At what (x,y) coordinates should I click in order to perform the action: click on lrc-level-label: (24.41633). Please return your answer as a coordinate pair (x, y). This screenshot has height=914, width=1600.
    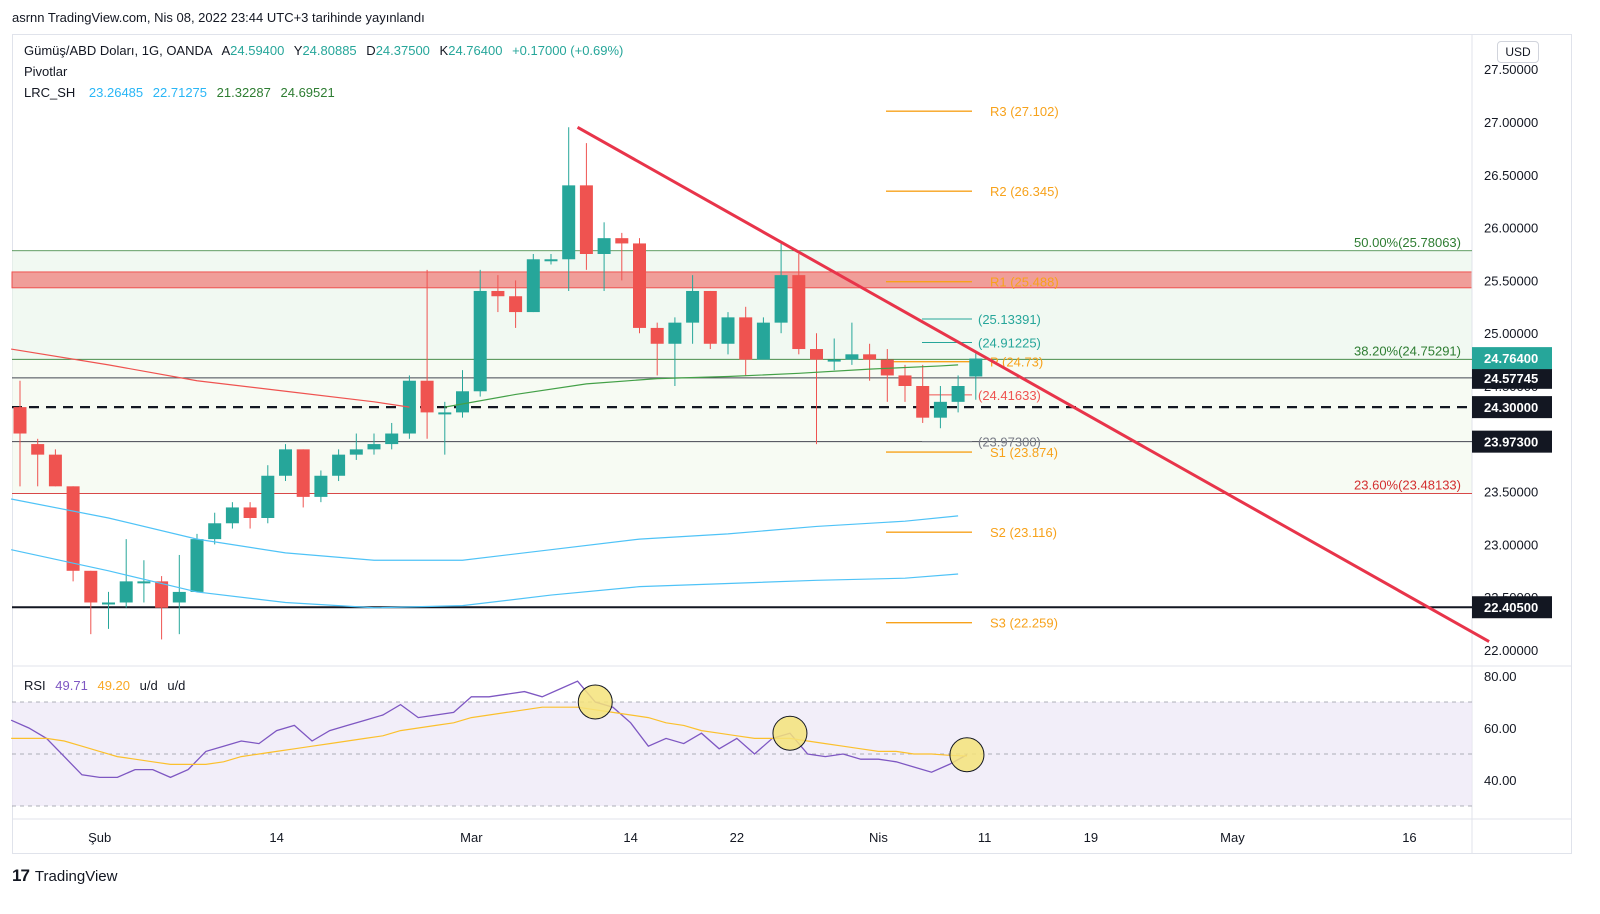
    Looking at the image, I should click on (1009, 395).